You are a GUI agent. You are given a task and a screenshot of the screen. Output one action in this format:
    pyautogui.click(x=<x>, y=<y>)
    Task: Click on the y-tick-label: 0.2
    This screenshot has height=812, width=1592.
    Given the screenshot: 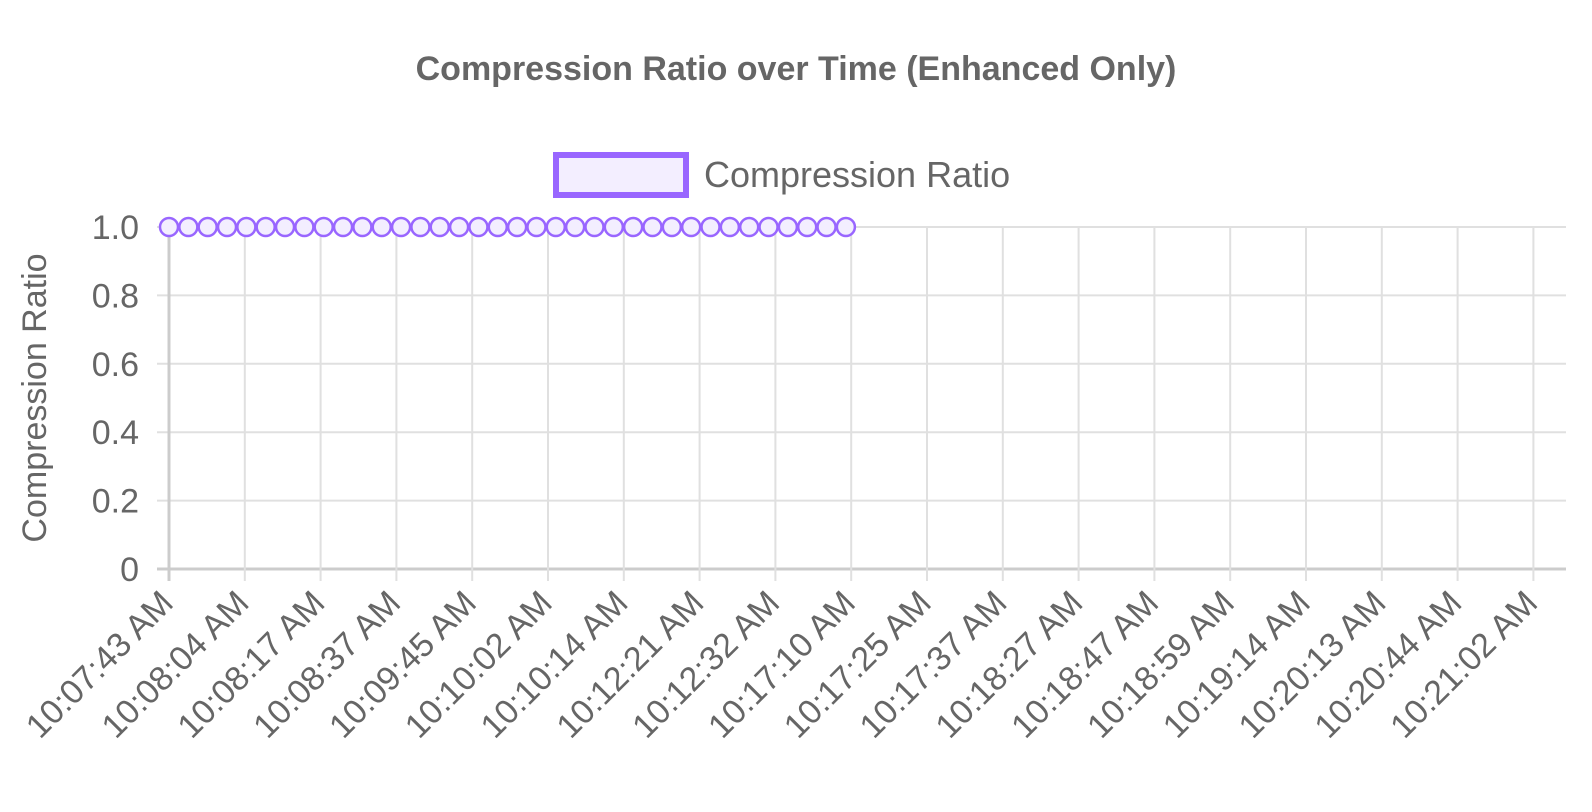 What is the action you would take?
    pyautogui.click(x=115, y=502)
    